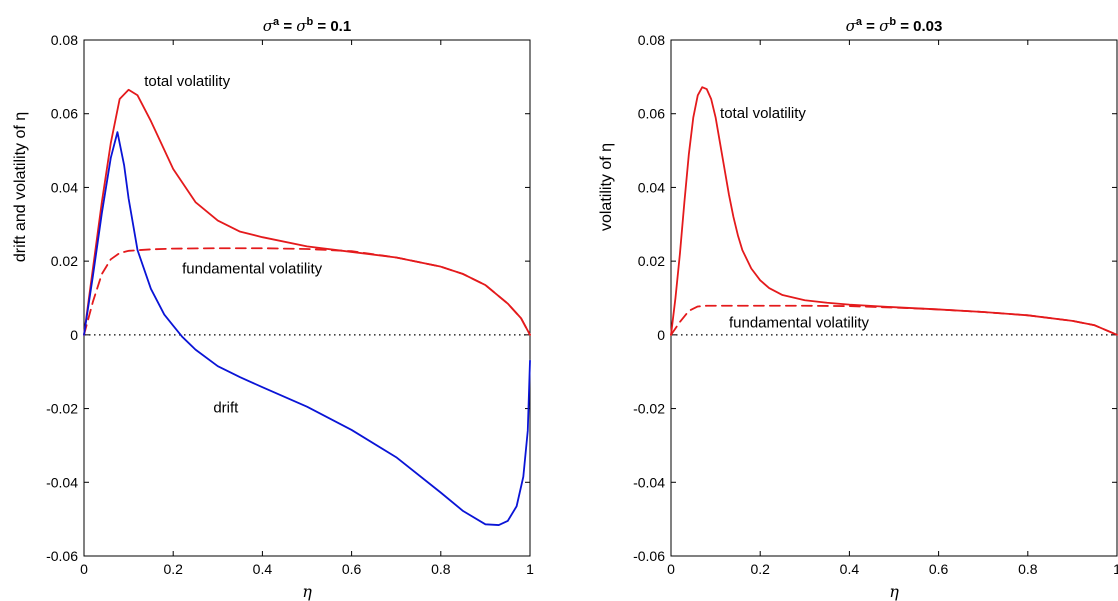 The width and height of the screenshot is (1118, 601). I want to click on right-annotation: fundamental volatility, so click(799, 322).